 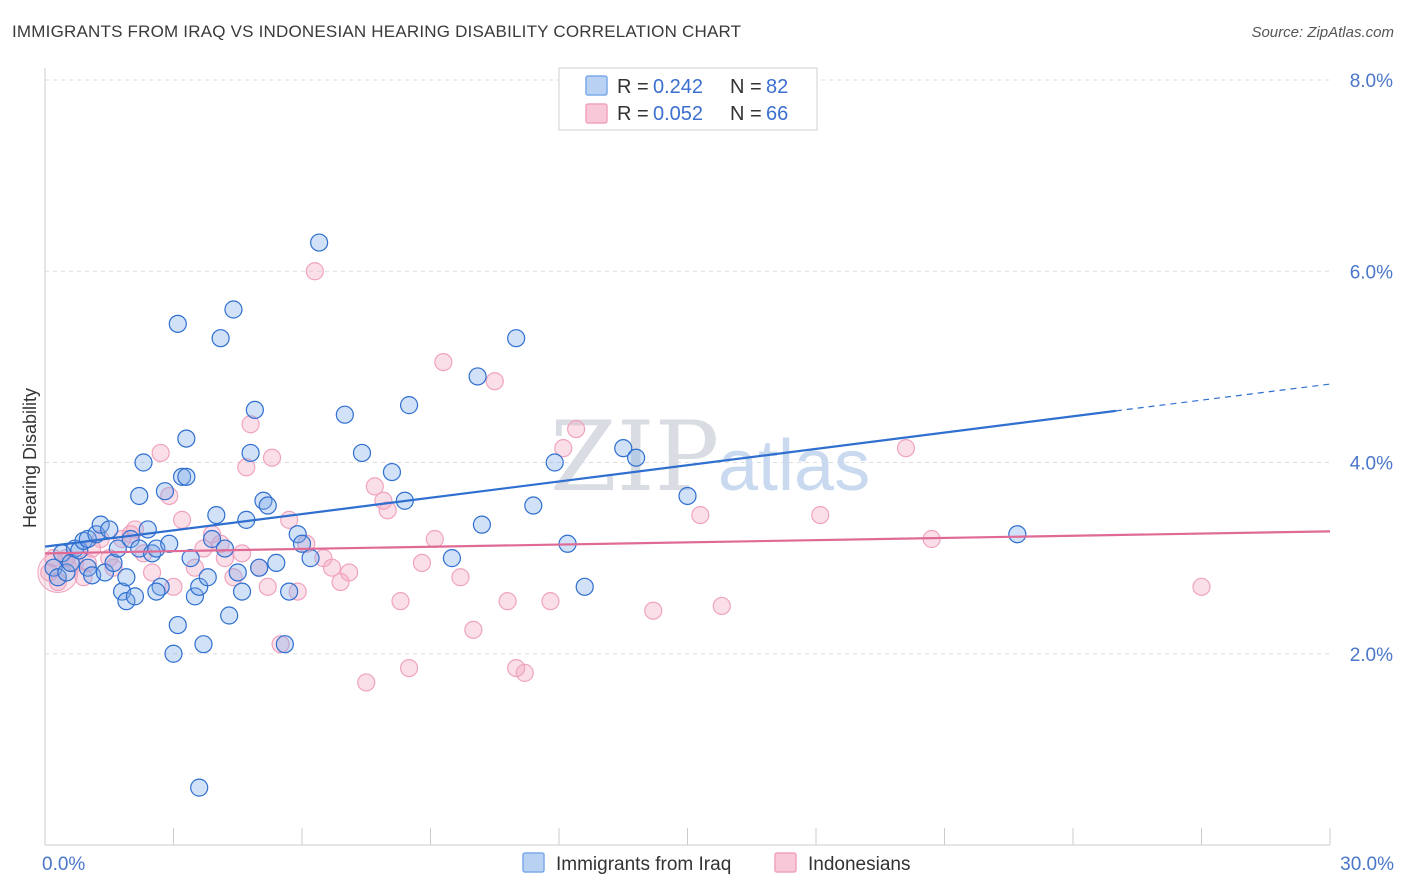 What do you see at coordinates (688, 99) in the screenshot?
I see `correlation-legend: R = 0.242 N = 82 R = 0.052 N = 66` at bounding box center [688, 99].